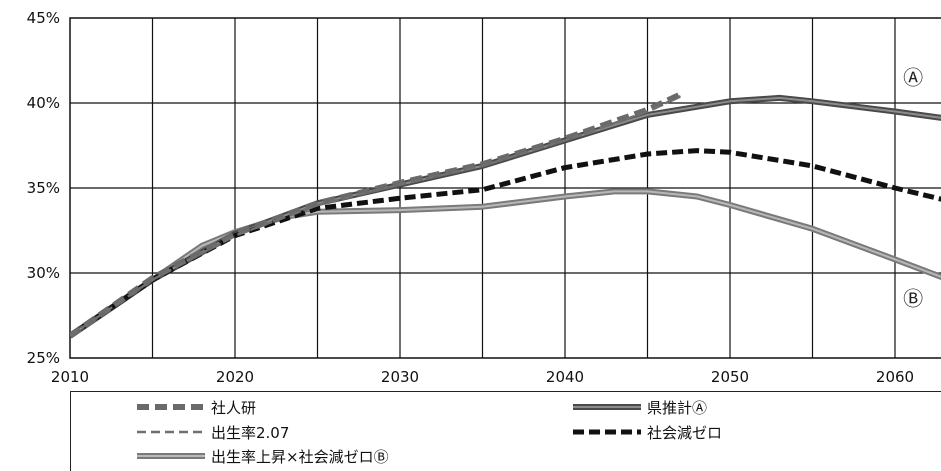 This screenshot has width=941, height=471. Describe the element at coordinates (43, 358) in the screenshot. I see `y-tick-label: 25%` at that location.